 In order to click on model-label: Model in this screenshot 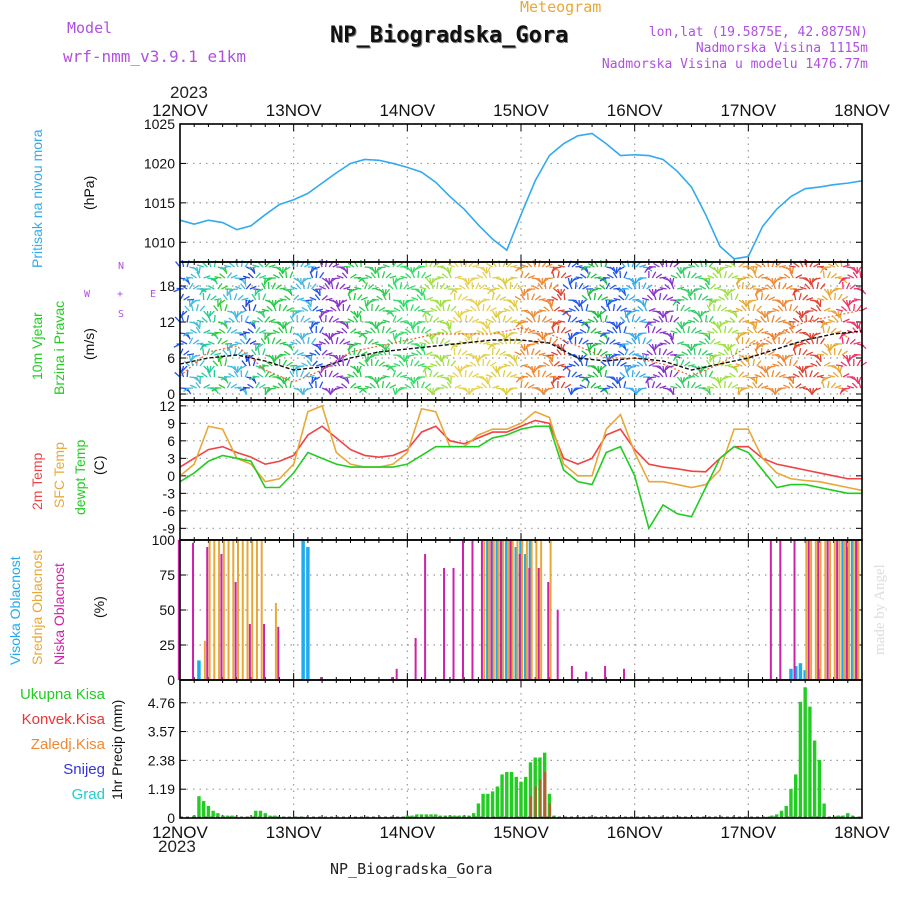, I will do `click(90, 28)`.